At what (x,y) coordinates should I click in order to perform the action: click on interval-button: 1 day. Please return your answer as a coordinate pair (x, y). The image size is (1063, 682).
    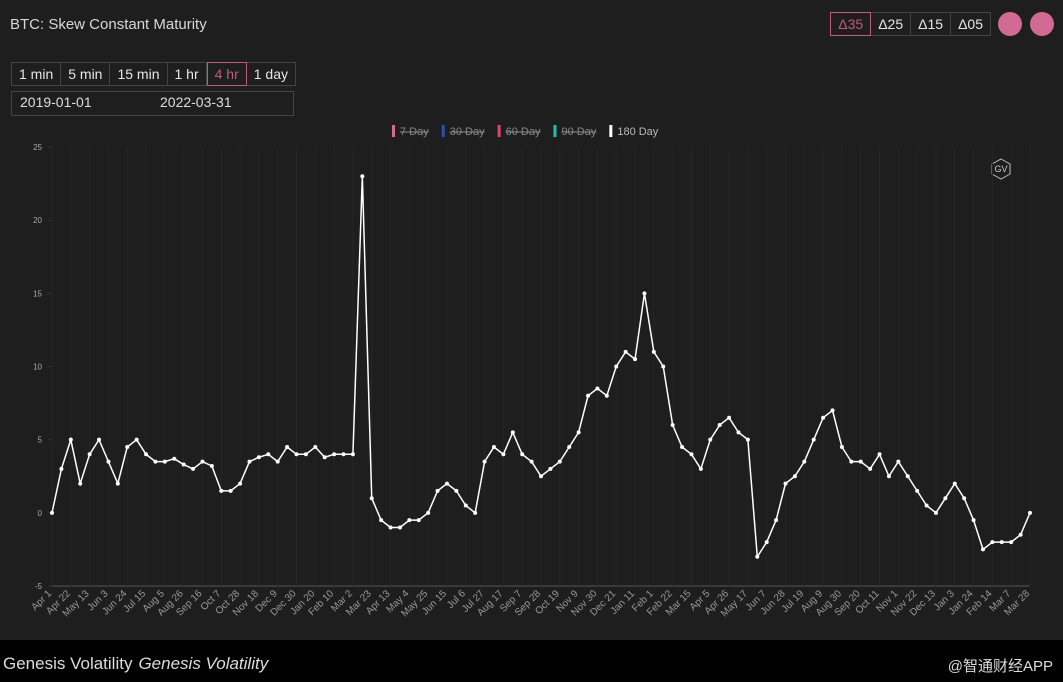
    Looking at the image, I should click on (271, 74).